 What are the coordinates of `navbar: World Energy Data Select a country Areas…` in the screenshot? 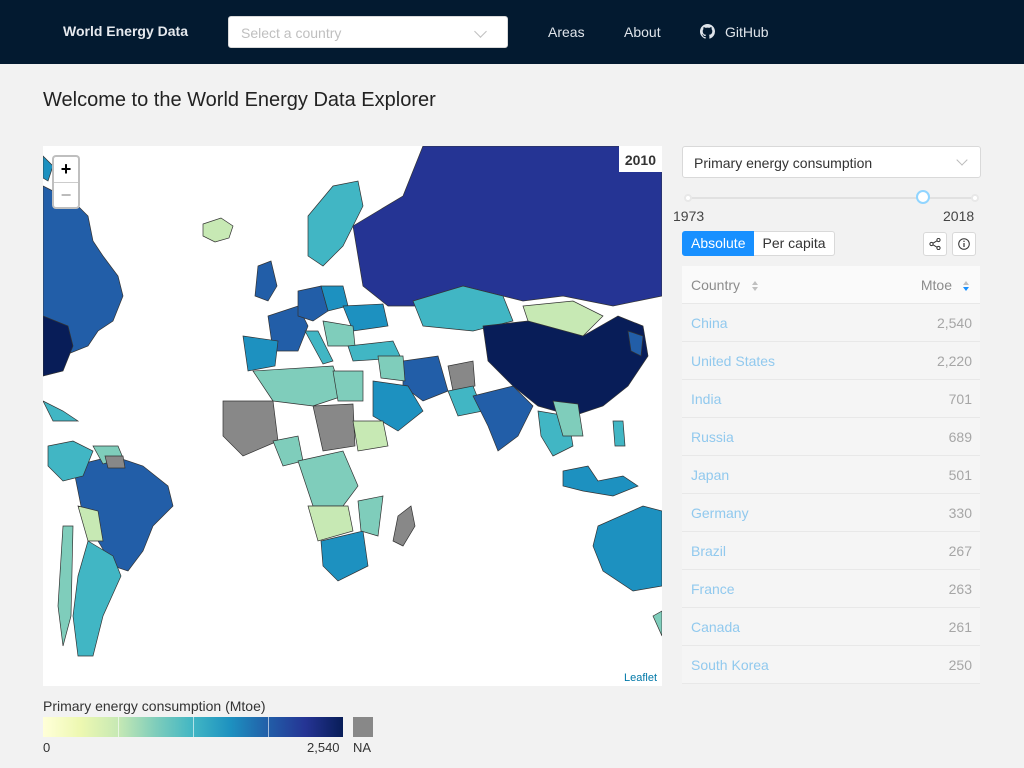 It's located at (512, 32).